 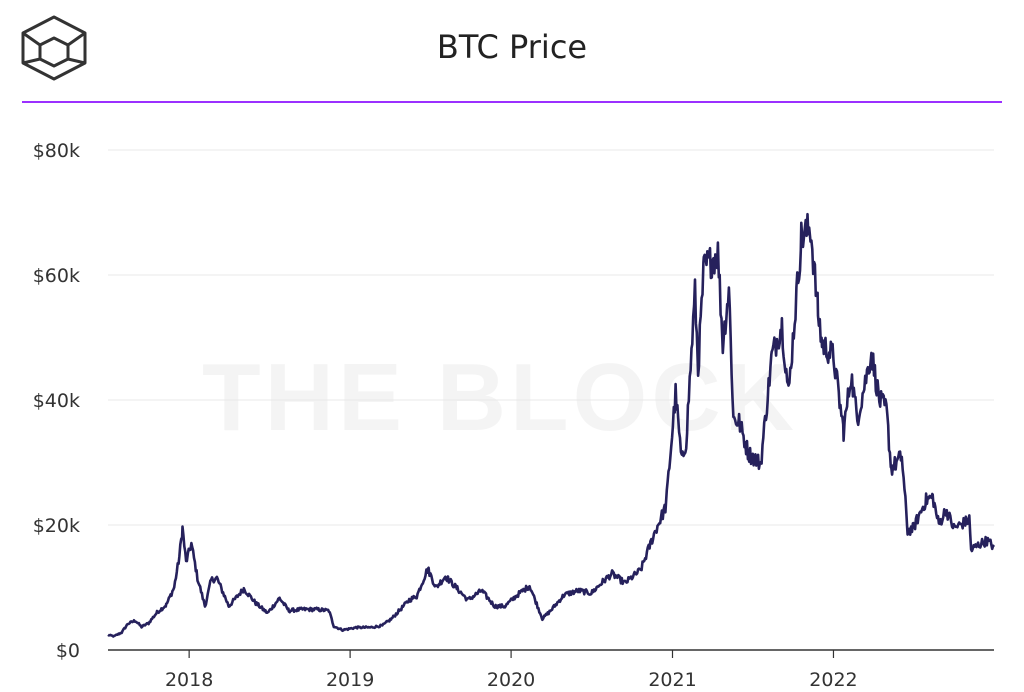 I want to click on x-tick-label: 2020, so click(x=511, y=680).